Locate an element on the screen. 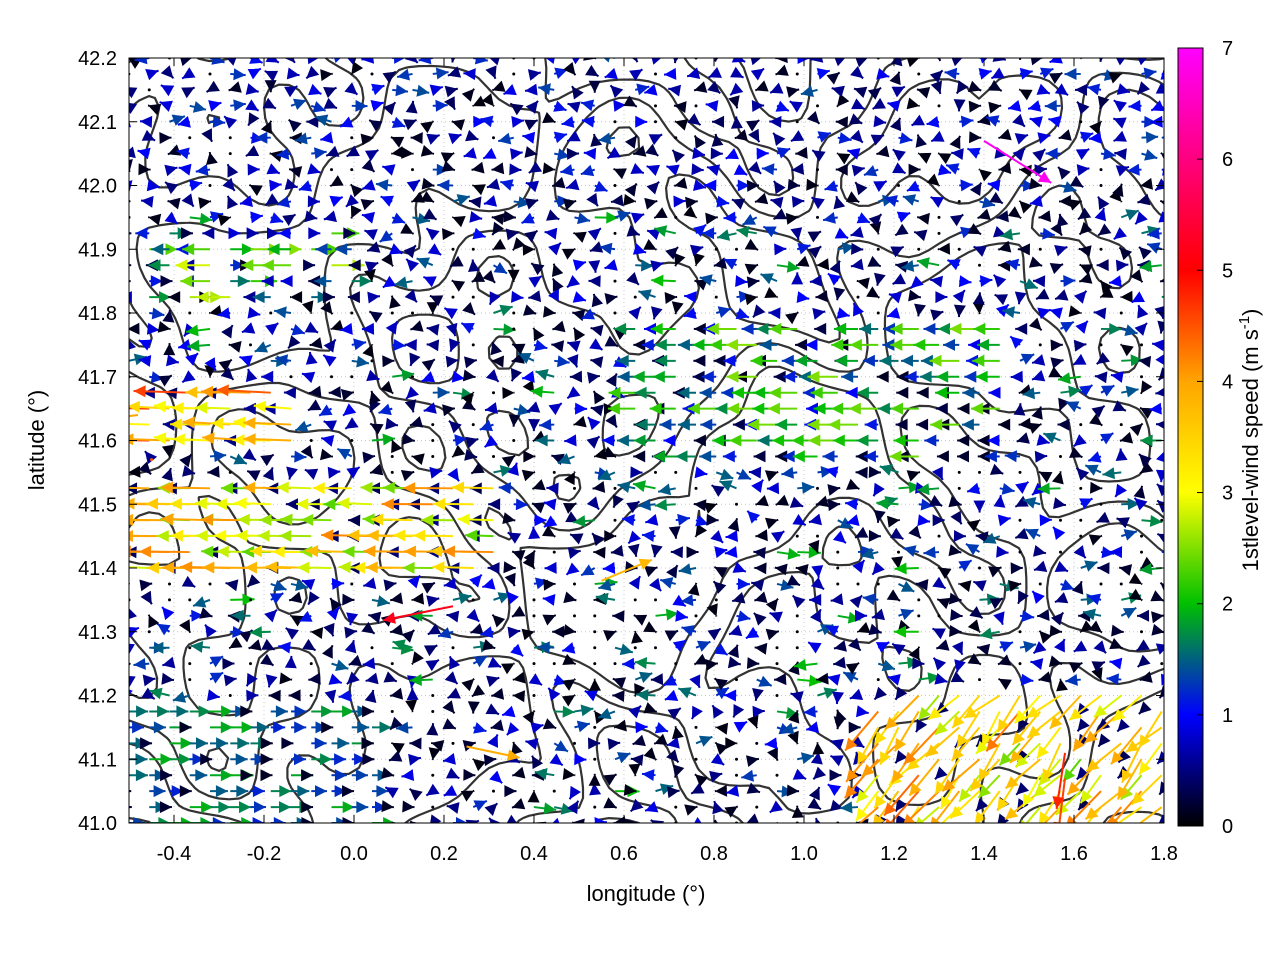 The width and height of the screenshot is (1280, 960). y-tick-label: 41.0 is located at coordinates (97, 824).